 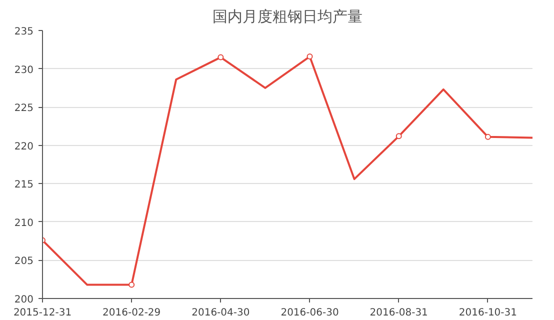 I want to click on y-tick-label: 220, so click(x=24, y=146).